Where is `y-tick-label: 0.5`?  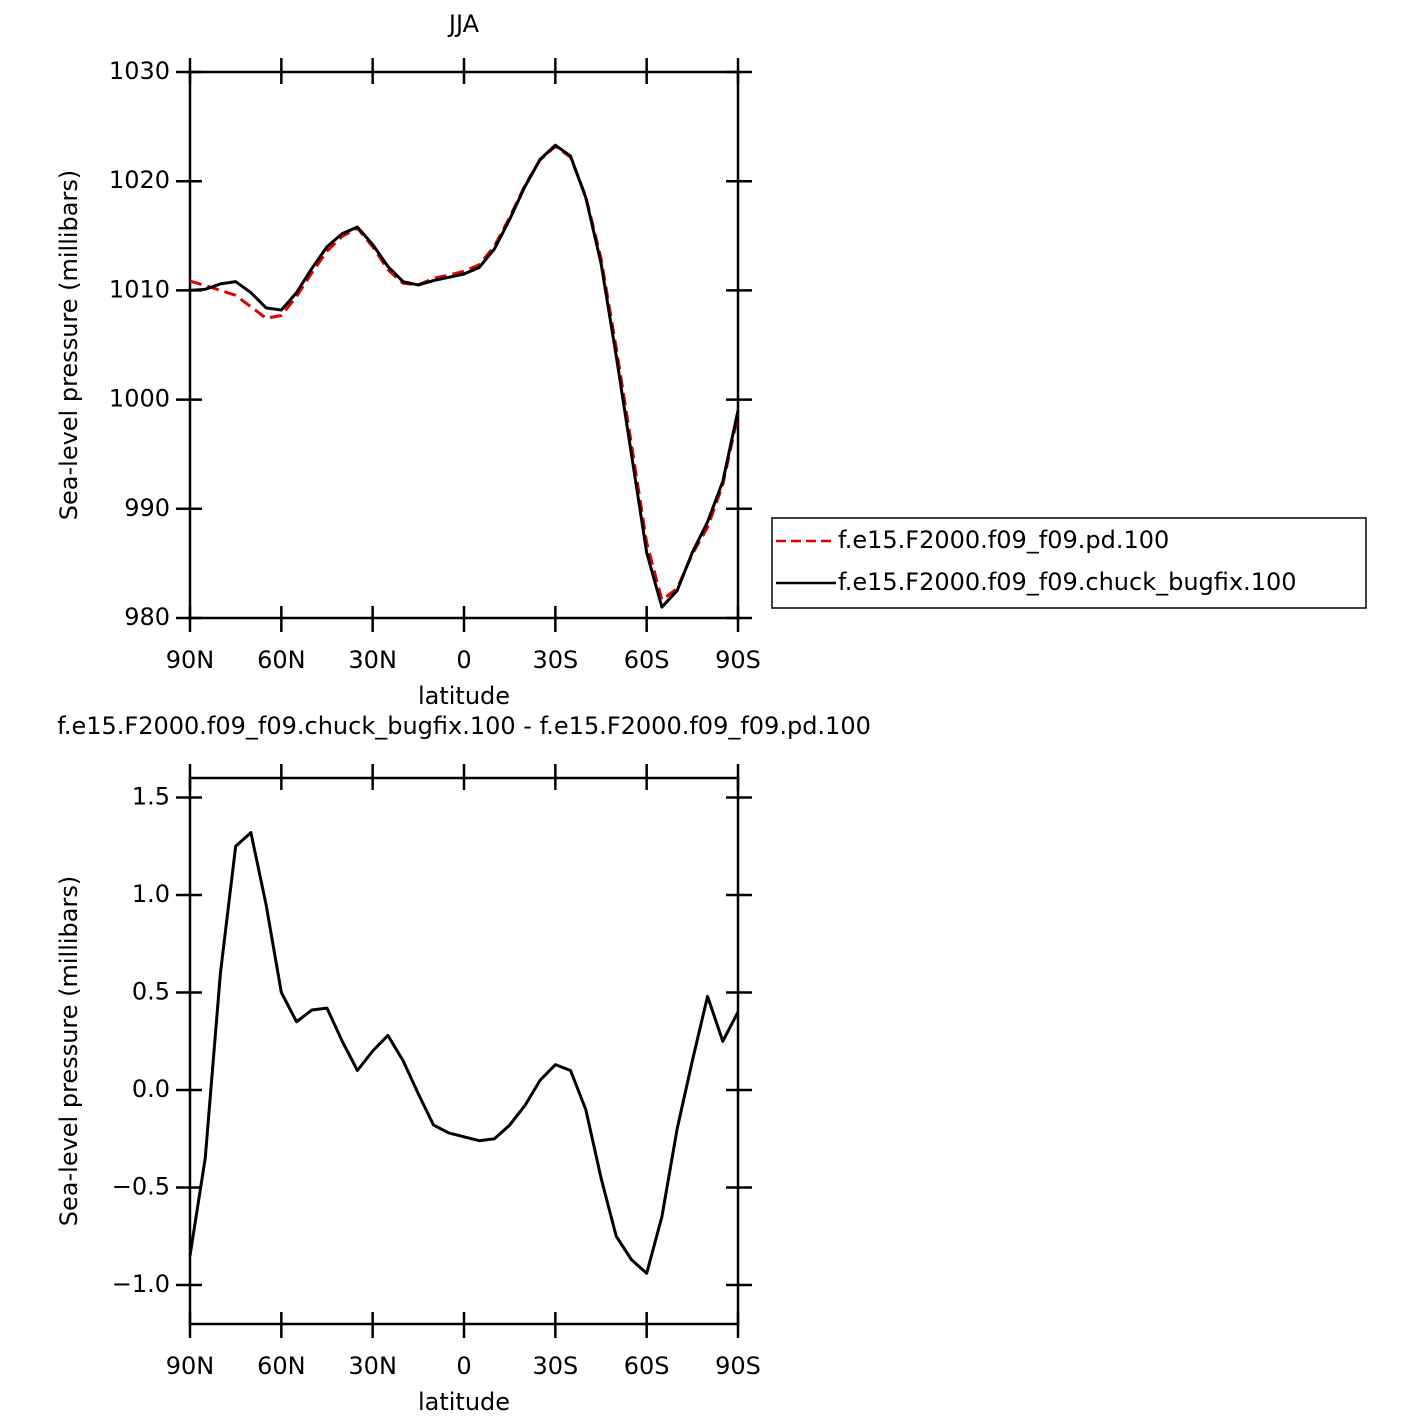
y-tick-label: 0.5 is located at coordinates (151, 992).